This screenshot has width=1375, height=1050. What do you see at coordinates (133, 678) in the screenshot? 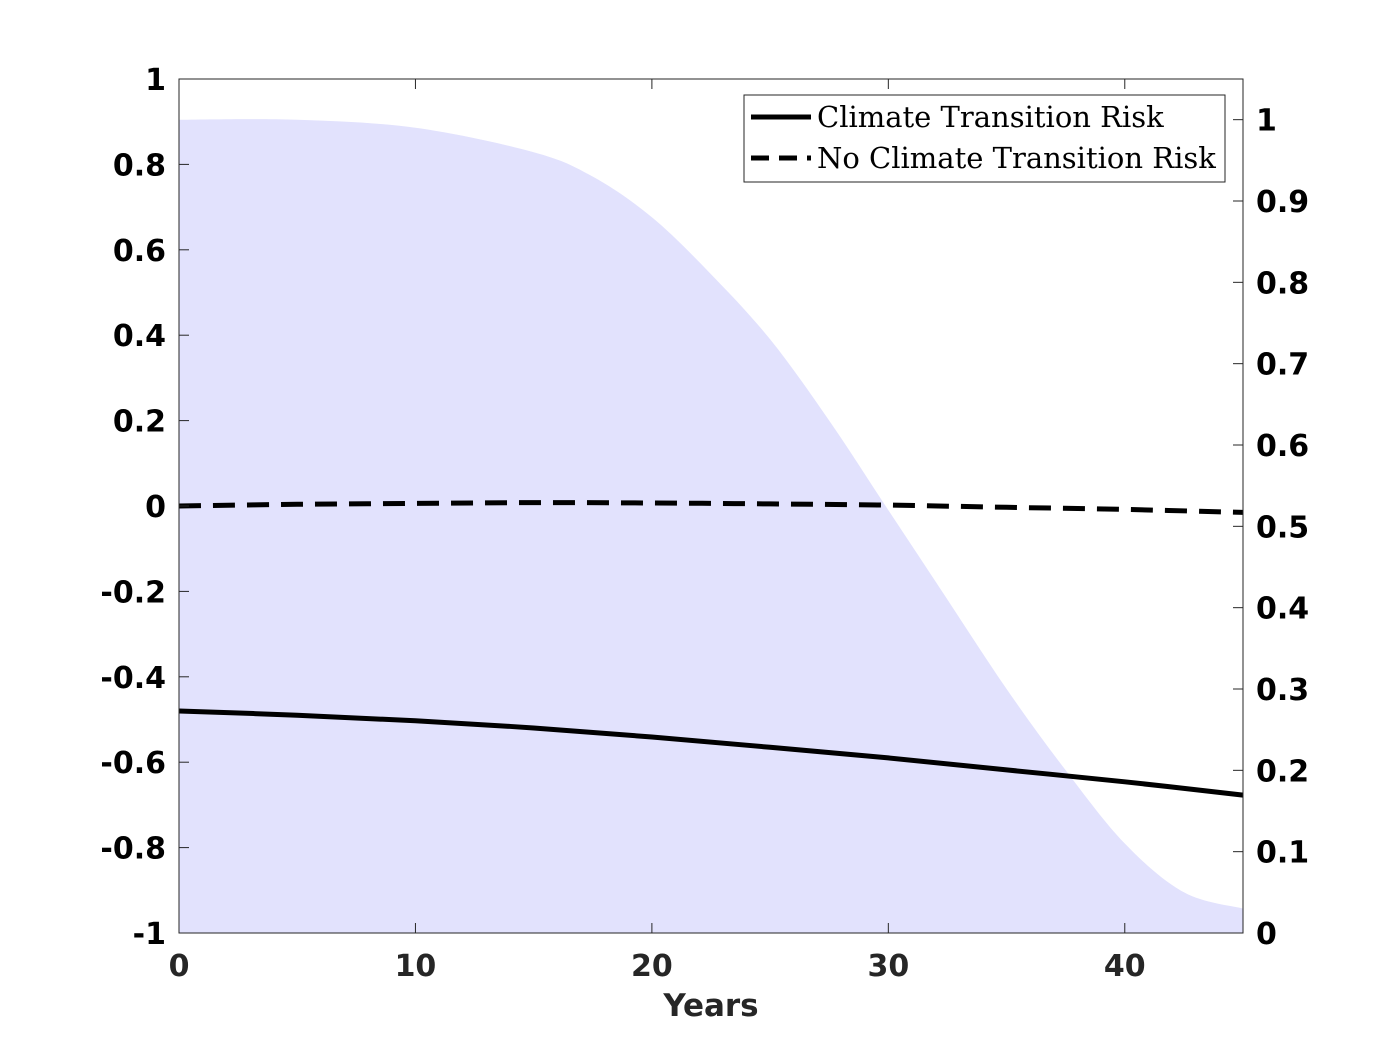
I see `y-tick-label: -0.4` at bounding box center [133, 678].